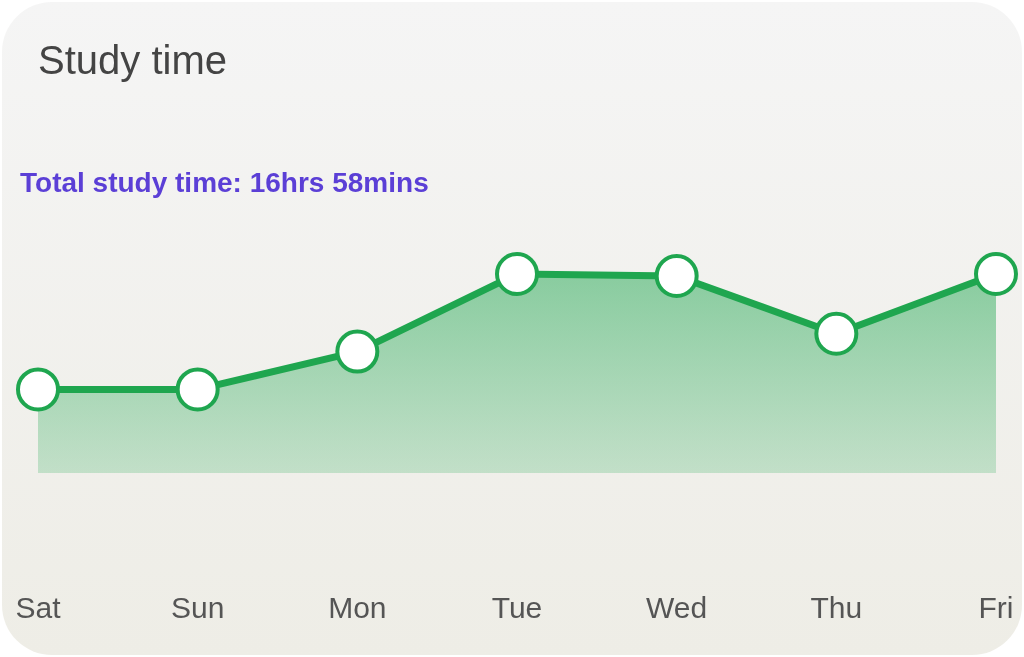 The height and width of the screenshot is (657, 1024). What do you see at coordinates (197, 607) in the screenshot?
I see `x-tick-label: Sun` at bounding box center [197, 607].